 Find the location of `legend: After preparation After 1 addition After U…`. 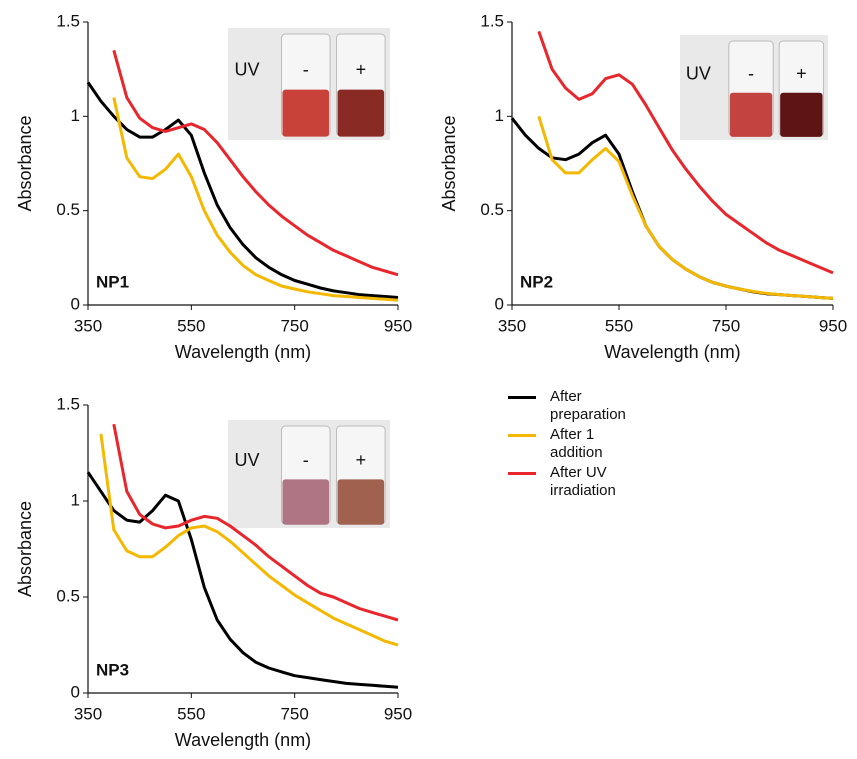

legend: After preparation After 1 addition After U… is located at coordinates (578, 445).